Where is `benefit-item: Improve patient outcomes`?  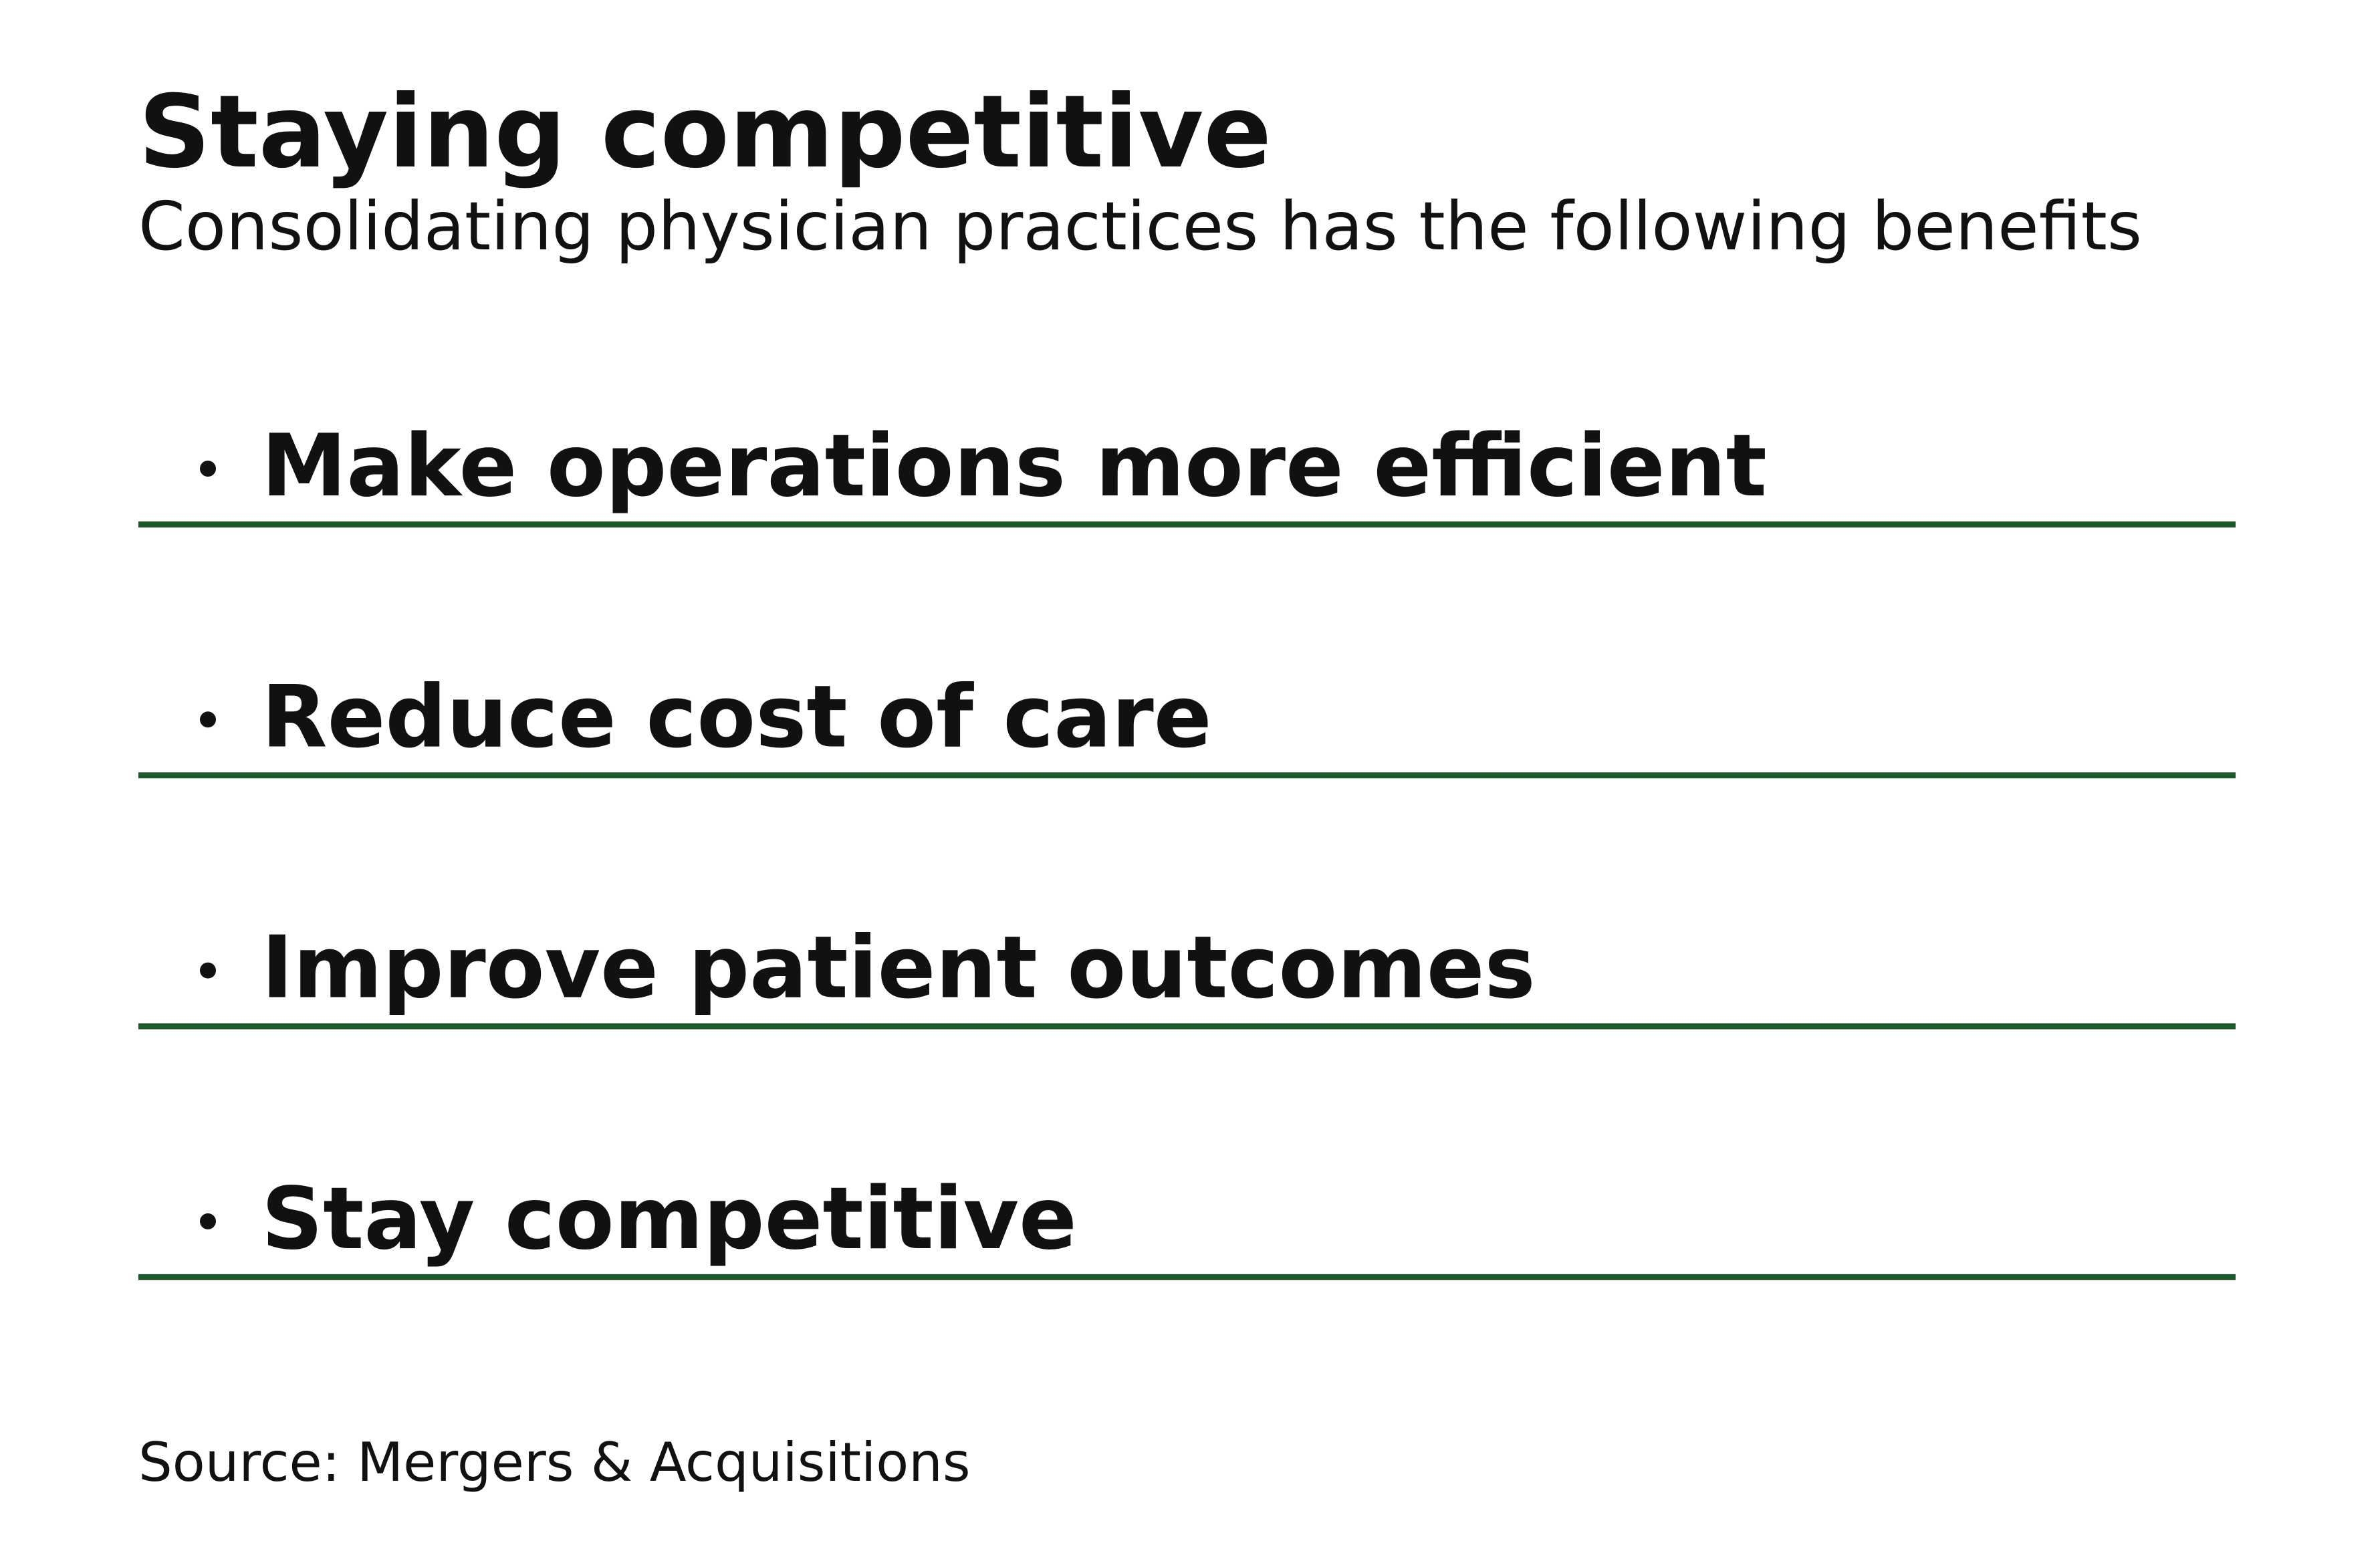
benefit-item: Improve patient outcomes is located at coordinates (898, 969).